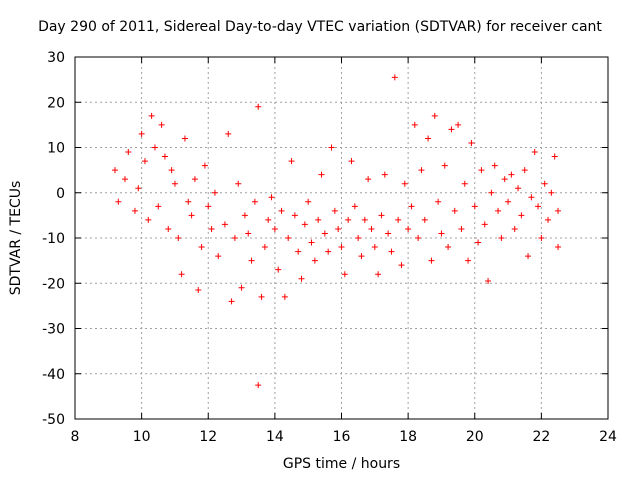 The image size is (640, 480). I want to click on x-tick-label: 24, so click(608, 437).